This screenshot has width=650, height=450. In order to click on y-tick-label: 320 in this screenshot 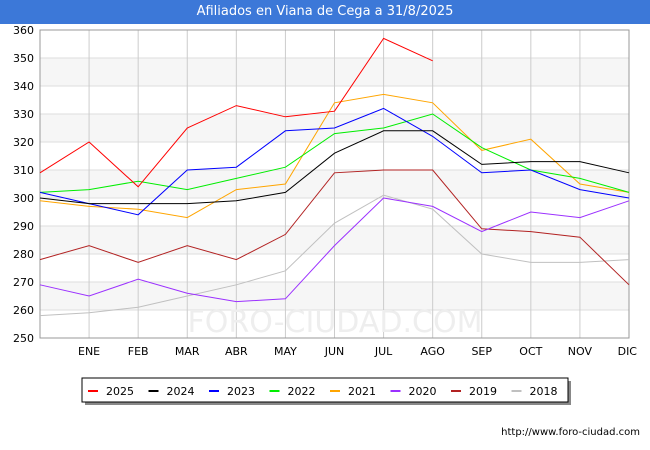, I will do `click(23, 142)`.